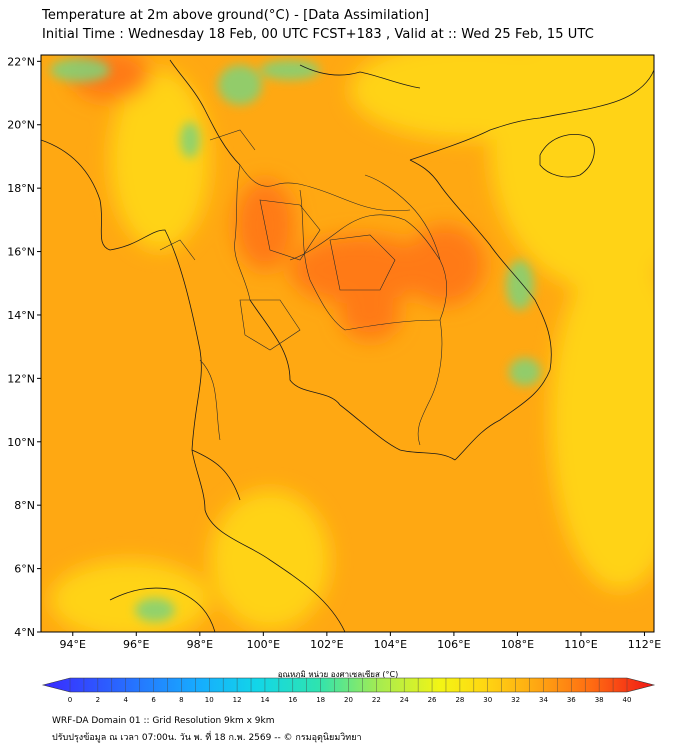 Image resolution: width=676 pixels, height=756 pixels. I want to click on colorbar-tick-label: 8, so click(181, 700).